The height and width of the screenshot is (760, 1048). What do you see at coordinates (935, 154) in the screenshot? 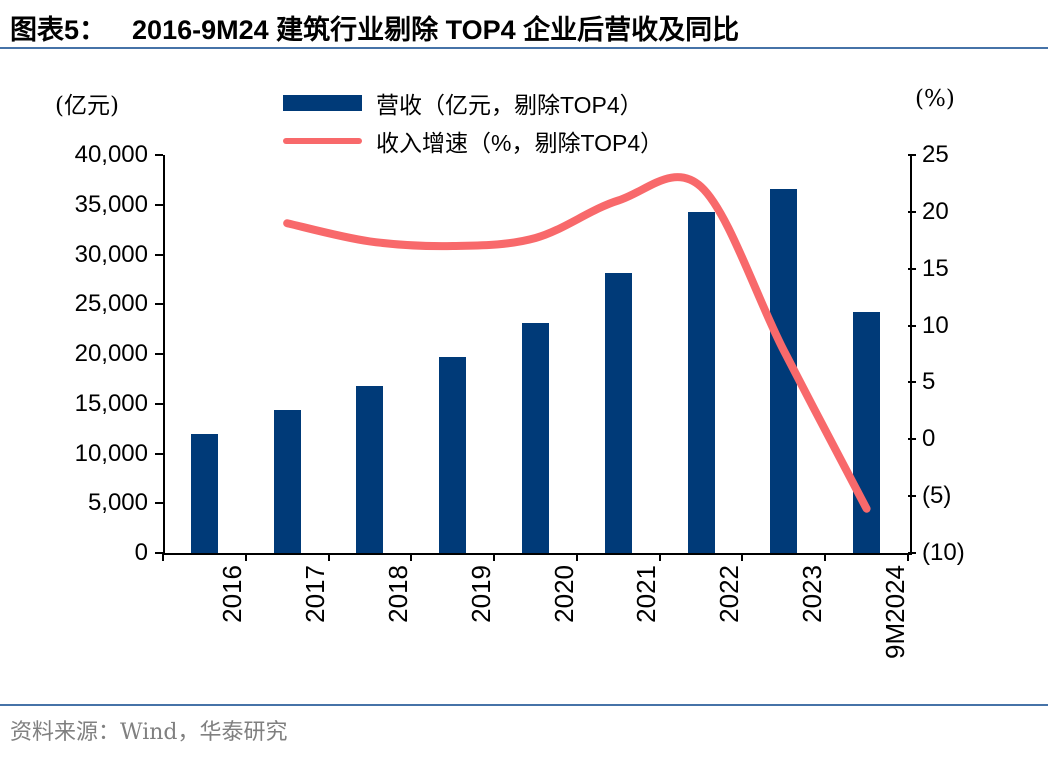
I see `right-axis-tick-label: 25` at bounding box center [935, 154].